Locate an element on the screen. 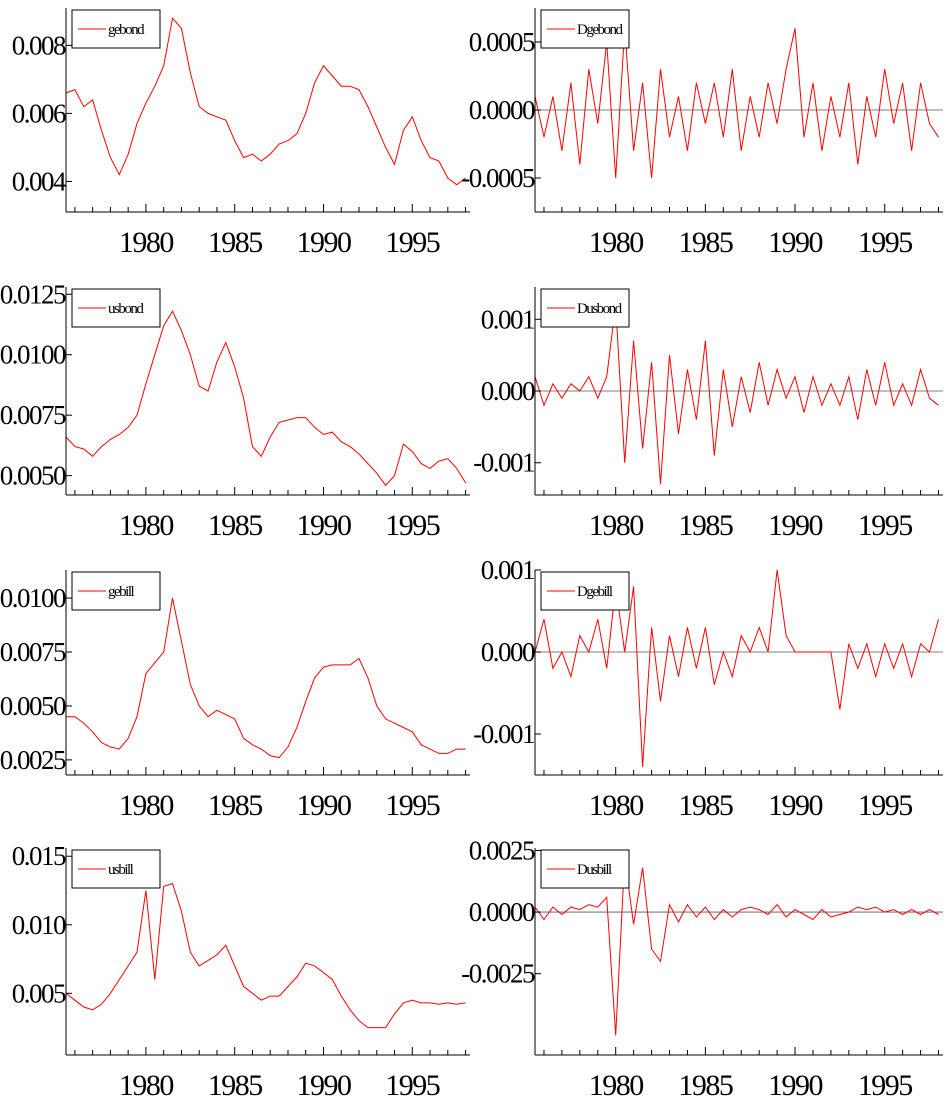  legend-label: Dusbill is located at coordinates (594, 870).